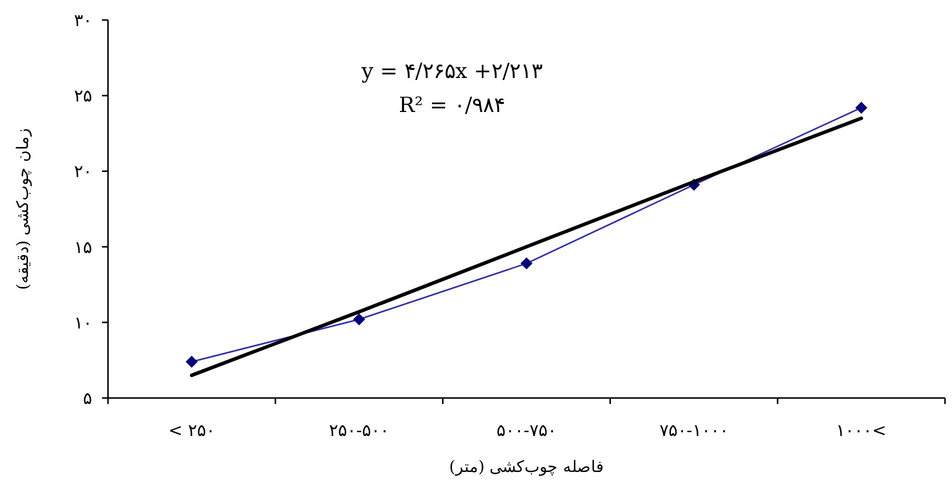 Image resolution: width=952 pixels, height=481 pixels. What do you see at coordinates (83, 323) in the screenshot?
I see `y-tick-label: ۱۰` at bounding box center [83, 323].